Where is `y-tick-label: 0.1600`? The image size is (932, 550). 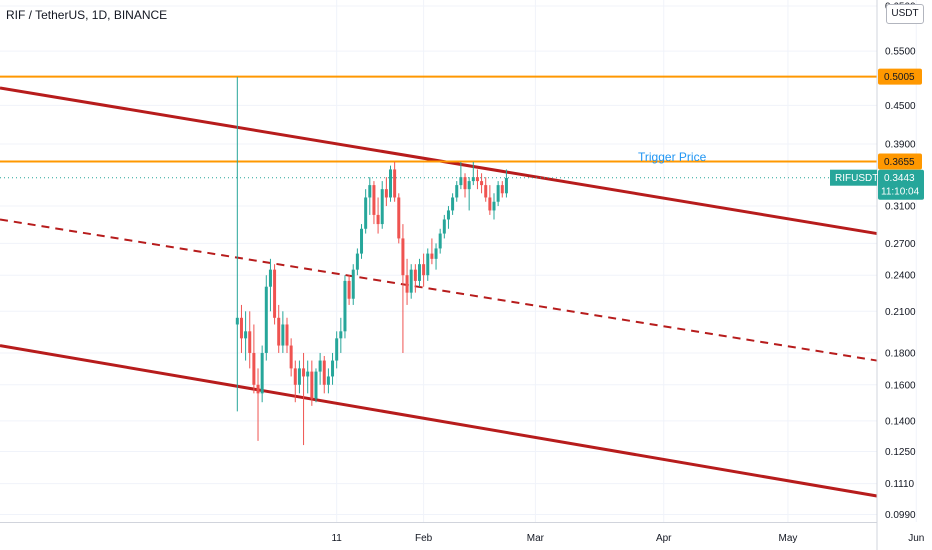 y-tick-label: 0.1600 is located at coordinates (900, 385).